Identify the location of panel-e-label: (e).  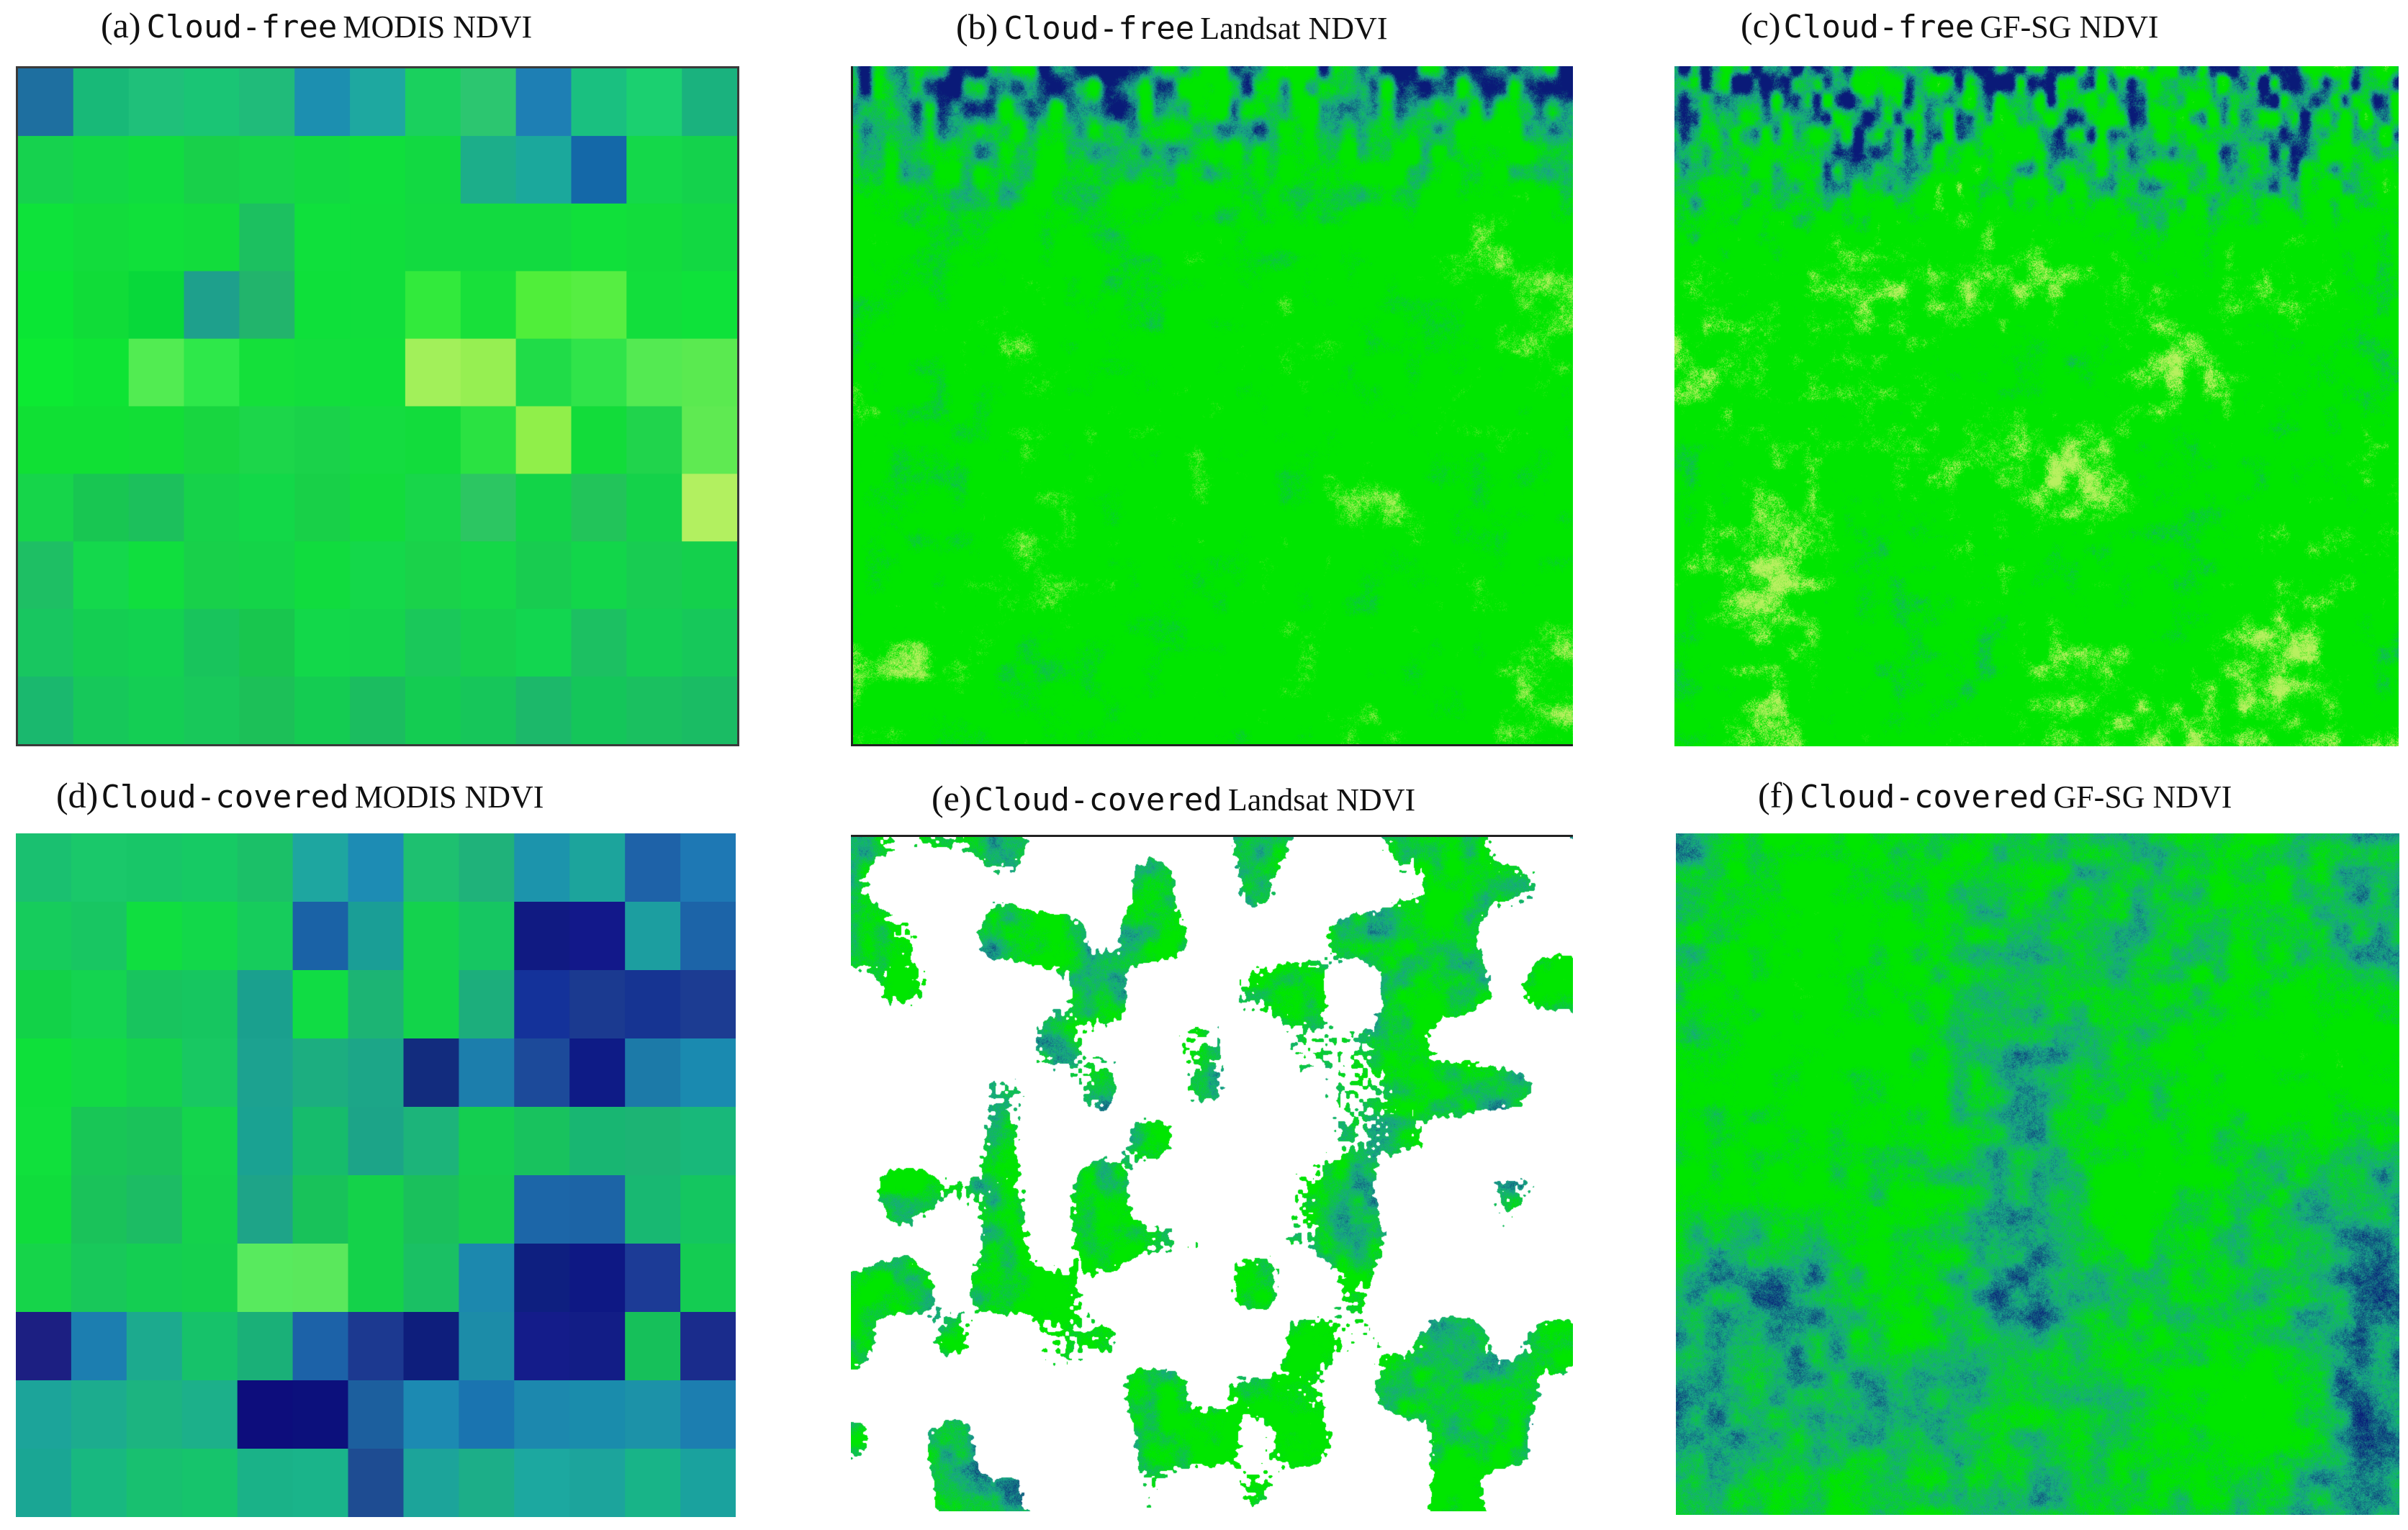
(952, 798).